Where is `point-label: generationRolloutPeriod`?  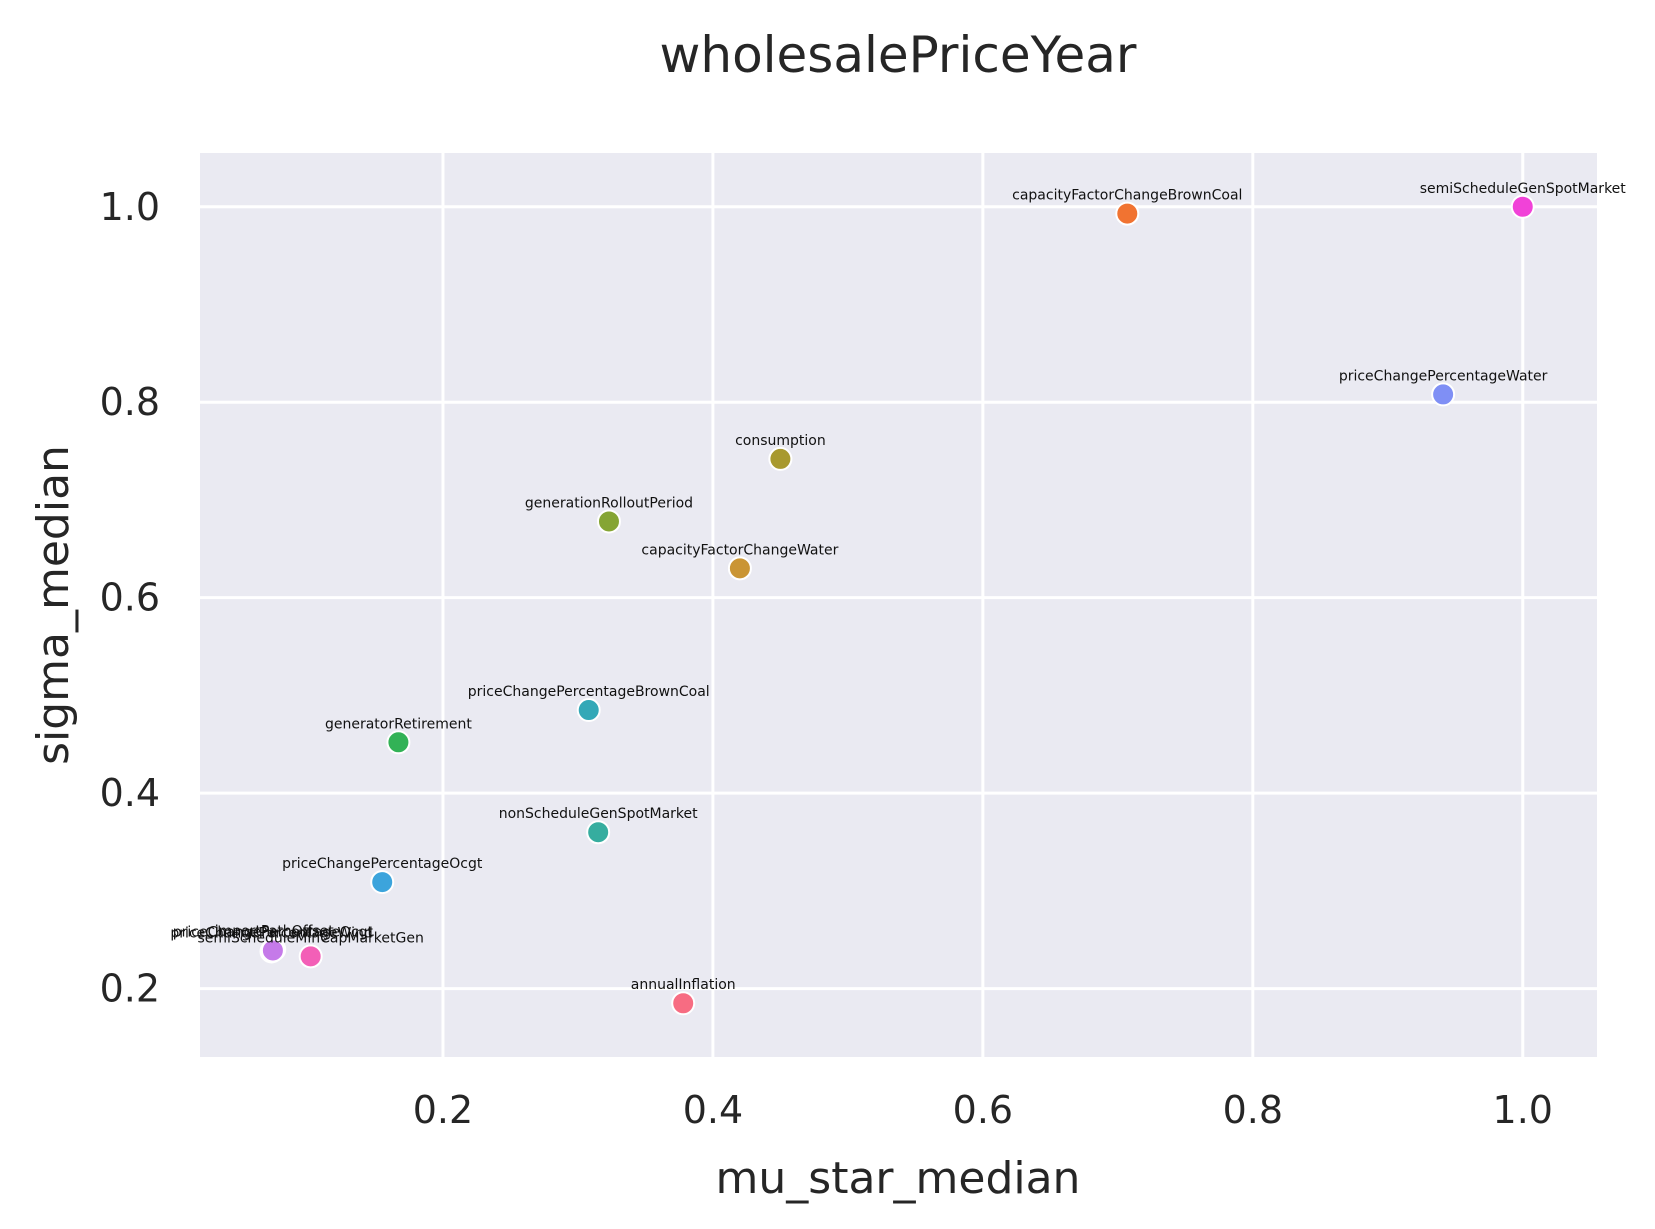 point-label: generationRolloutPeriod is located at coordinates (609, 503).